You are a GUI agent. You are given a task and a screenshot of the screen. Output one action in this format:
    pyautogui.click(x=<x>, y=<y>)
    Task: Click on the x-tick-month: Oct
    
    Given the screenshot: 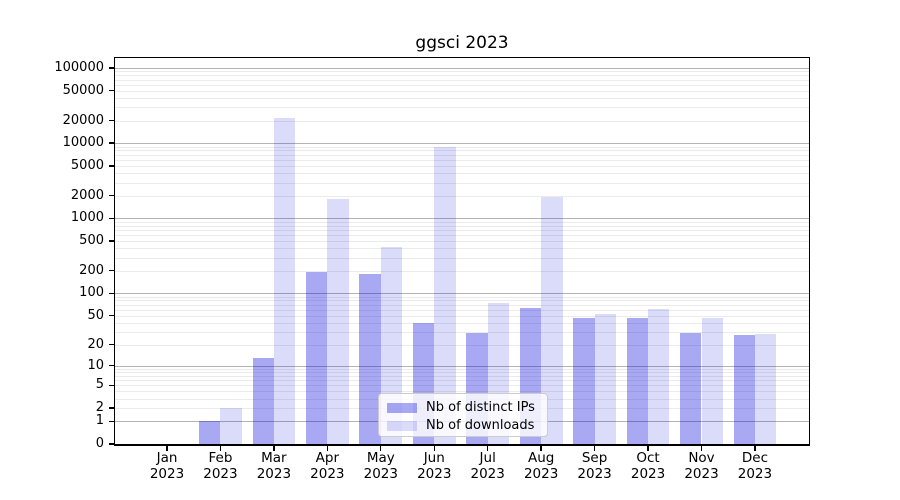 What is the action you would take?
    pyautogui.click(x=648, y=458)
    